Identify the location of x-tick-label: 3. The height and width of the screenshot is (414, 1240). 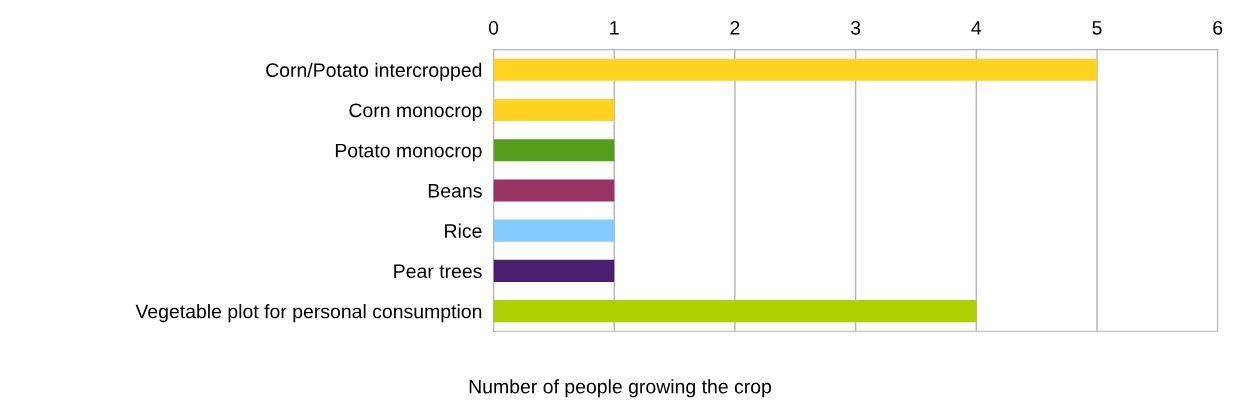
(855, 27).